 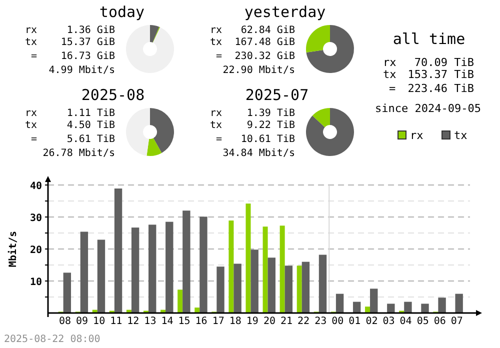 What do you see at coordinates (264, 42) in the screenshot?
I see `text: 167.48 GiB` at bounding box center [264, 42].